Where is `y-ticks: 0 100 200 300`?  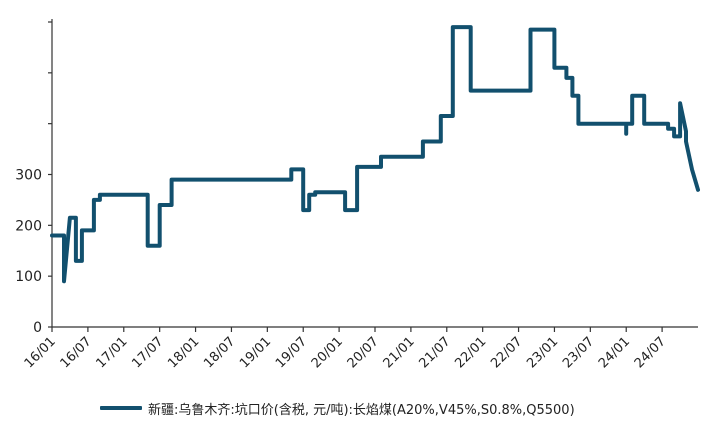
y-ticks: 0 100 200 300 is located at coordinates (33, 178).